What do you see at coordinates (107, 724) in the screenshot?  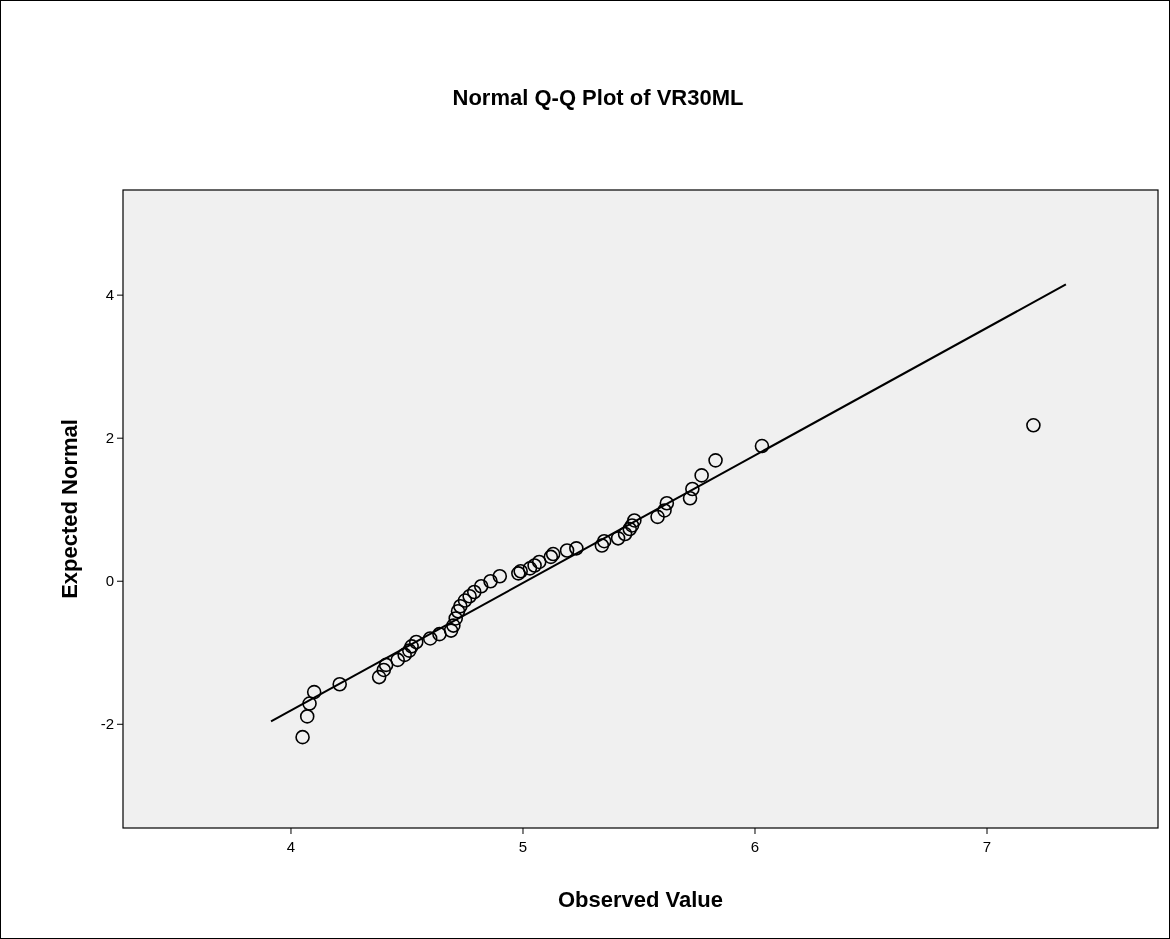 I see `y-tick-label: -2` at bounding box center [107, 724].